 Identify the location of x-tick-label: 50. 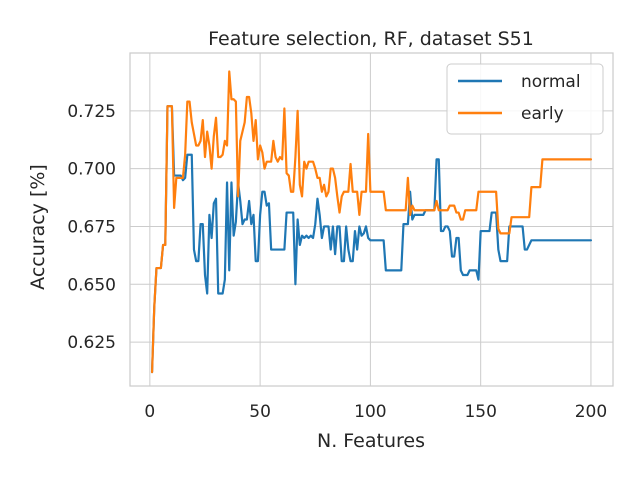
(260, 412).